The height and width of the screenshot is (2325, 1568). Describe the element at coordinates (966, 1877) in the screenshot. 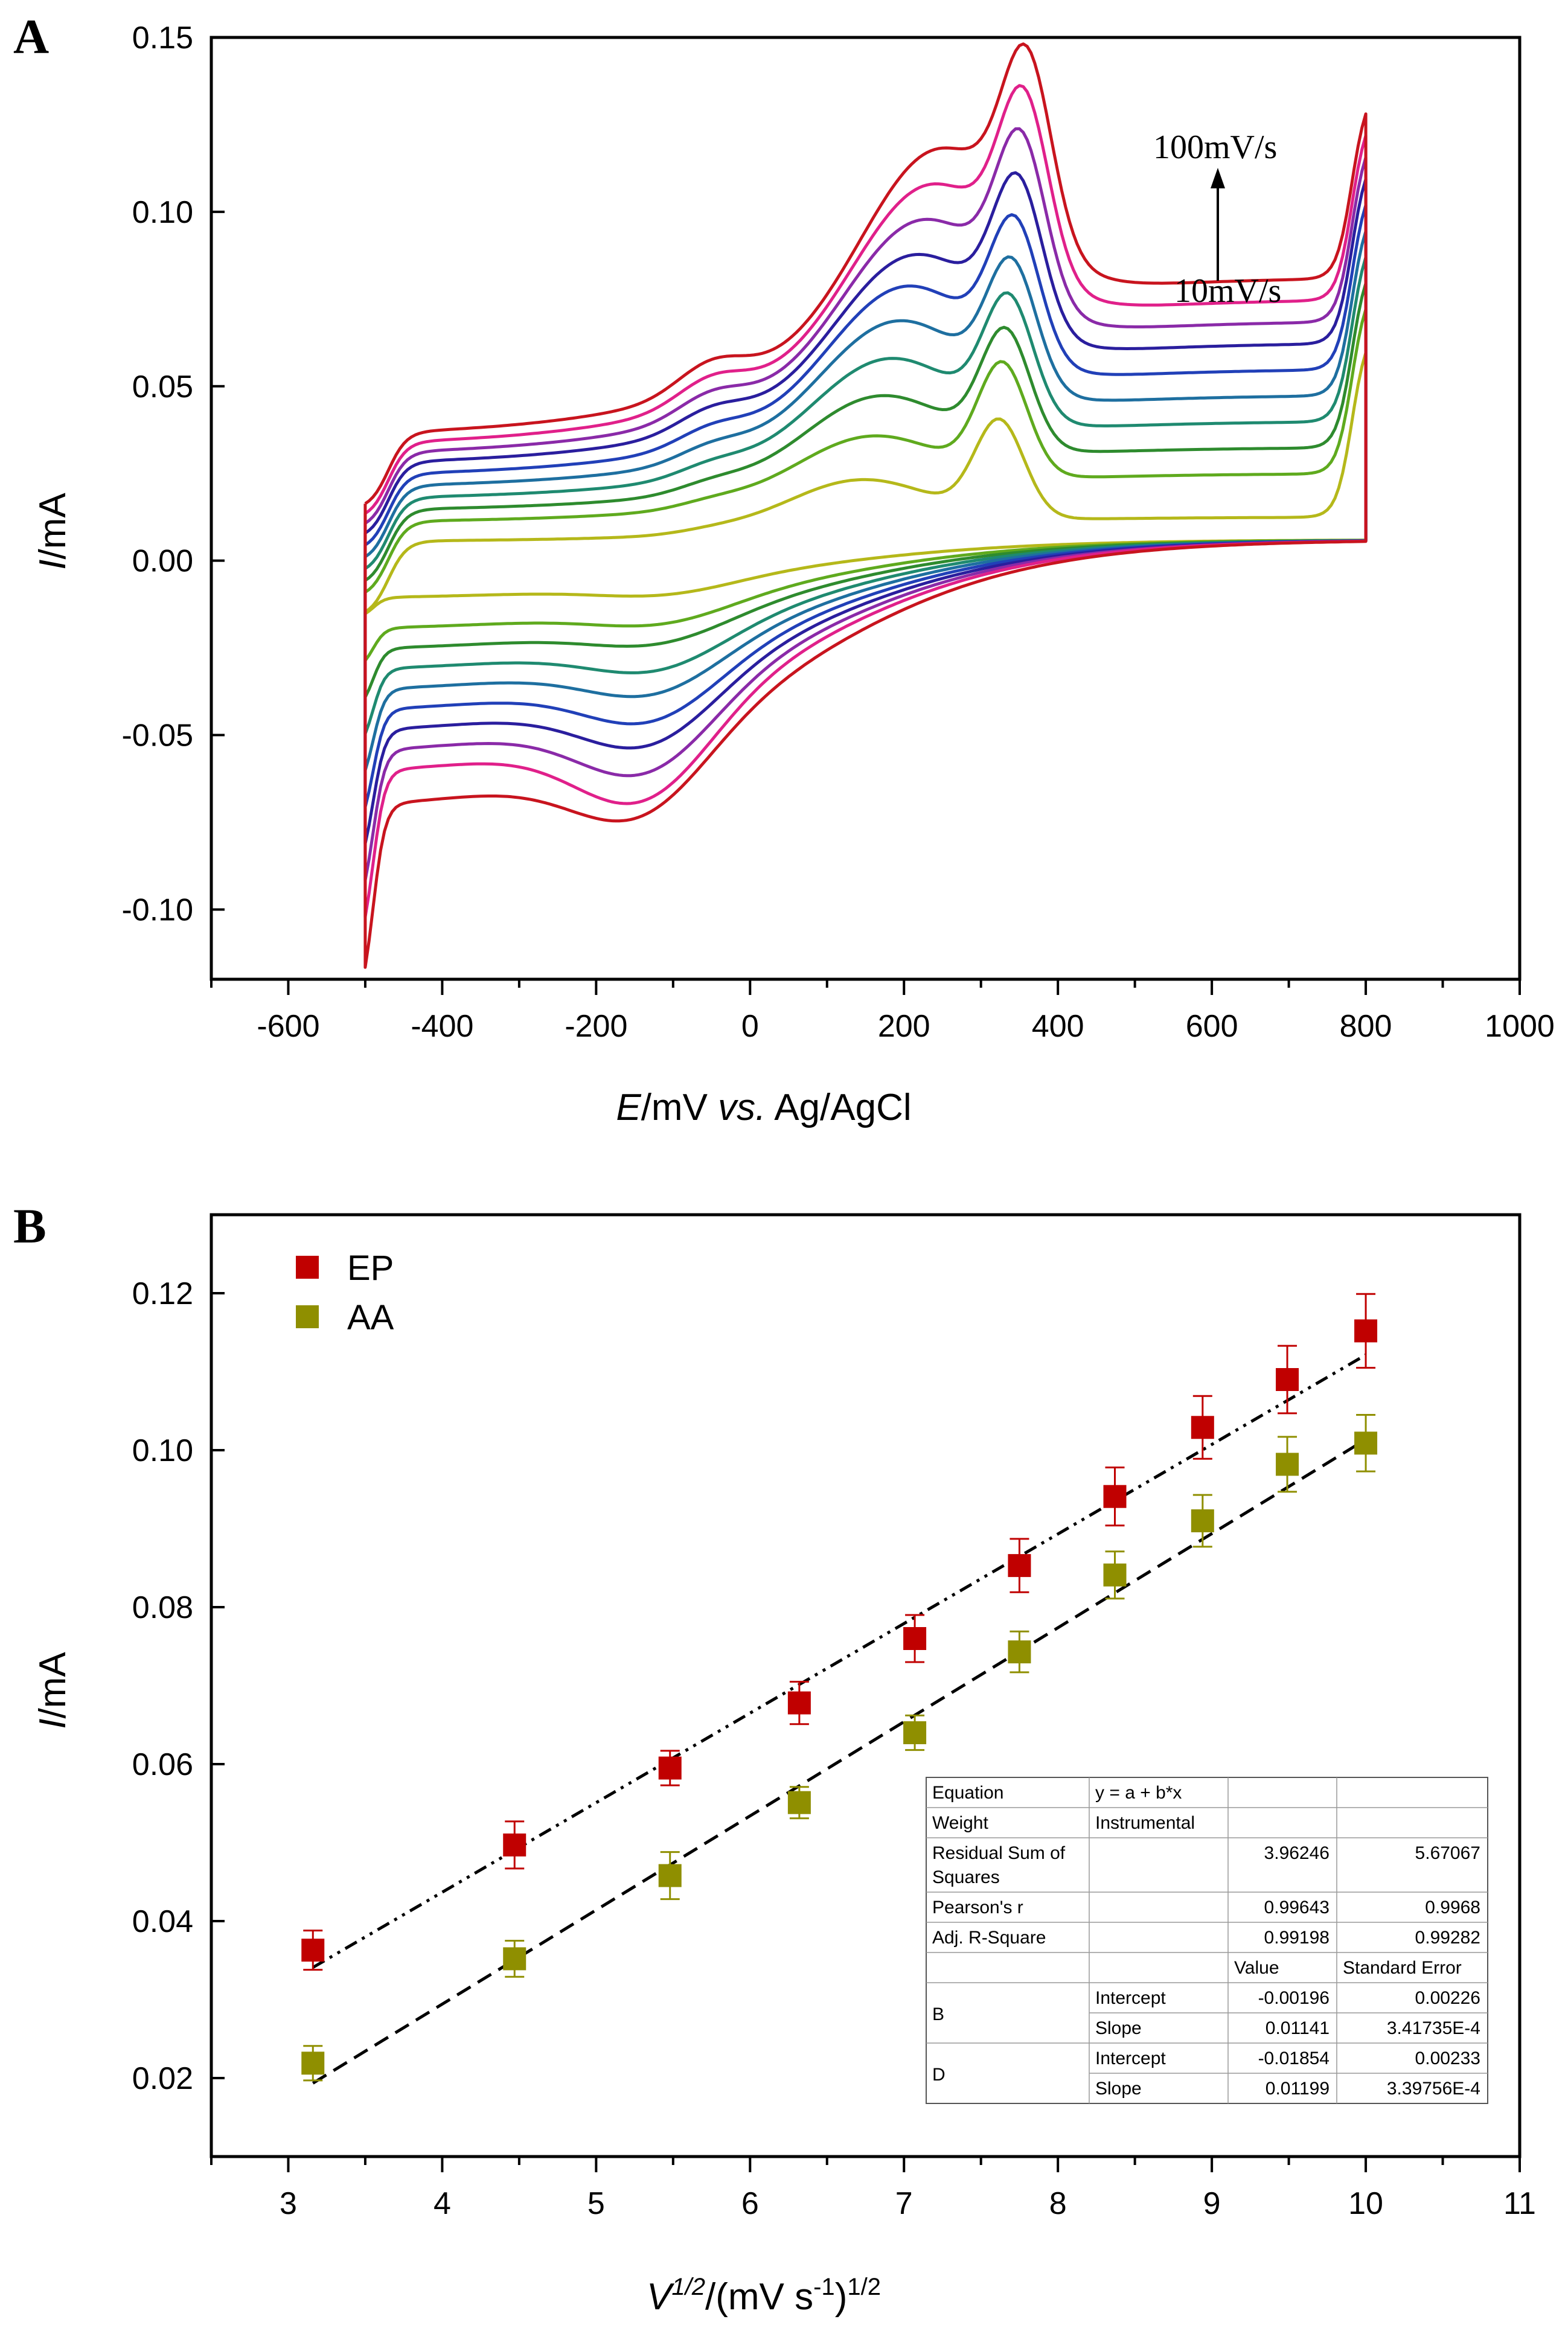

I see `fit-table-cell: Squares` at that location.